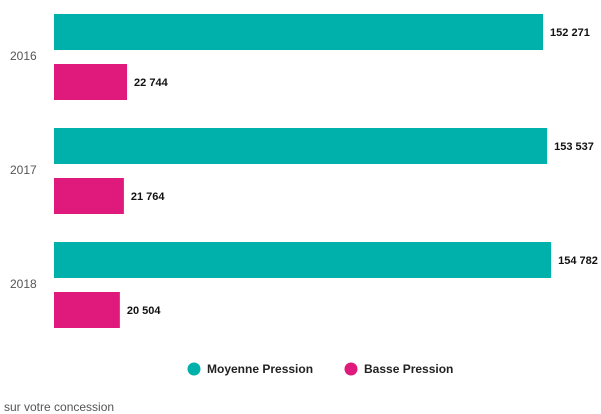 The height and width of the screenshot is (414, 601). What do you see at coordinates (23, 284) in the screenshot?
I see `y-tick-label: 2018` at bounding box center [23, 284].